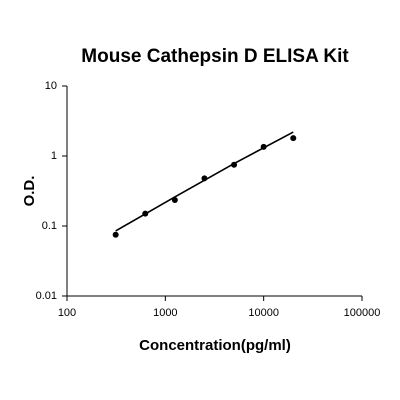  Describe the element at coordinates (263, 313) in the screenshot. I see `x-tick-label: 10000` at that location.